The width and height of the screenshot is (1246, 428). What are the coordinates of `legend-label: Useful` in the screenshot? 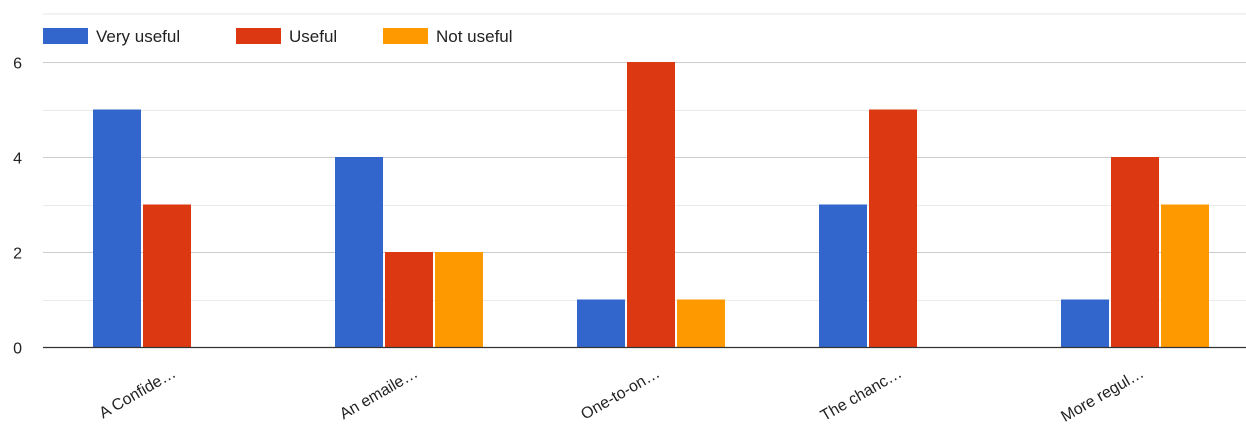 It's located at (313, 36).